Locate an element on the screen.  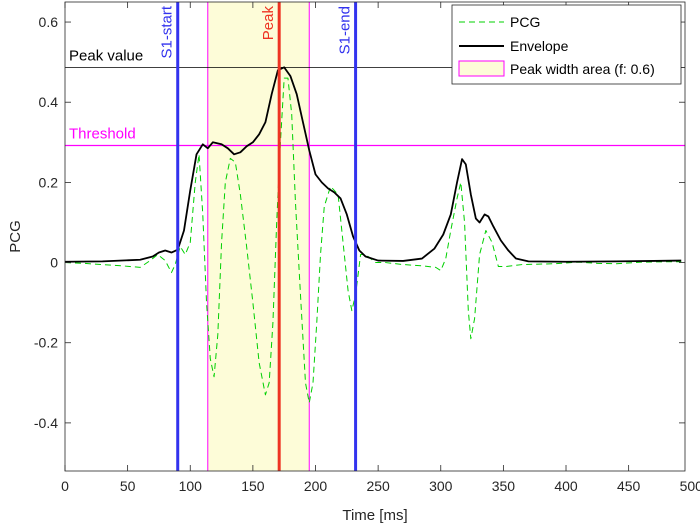
y-tick-label: 0.6 is located at coordinates (49, 22).